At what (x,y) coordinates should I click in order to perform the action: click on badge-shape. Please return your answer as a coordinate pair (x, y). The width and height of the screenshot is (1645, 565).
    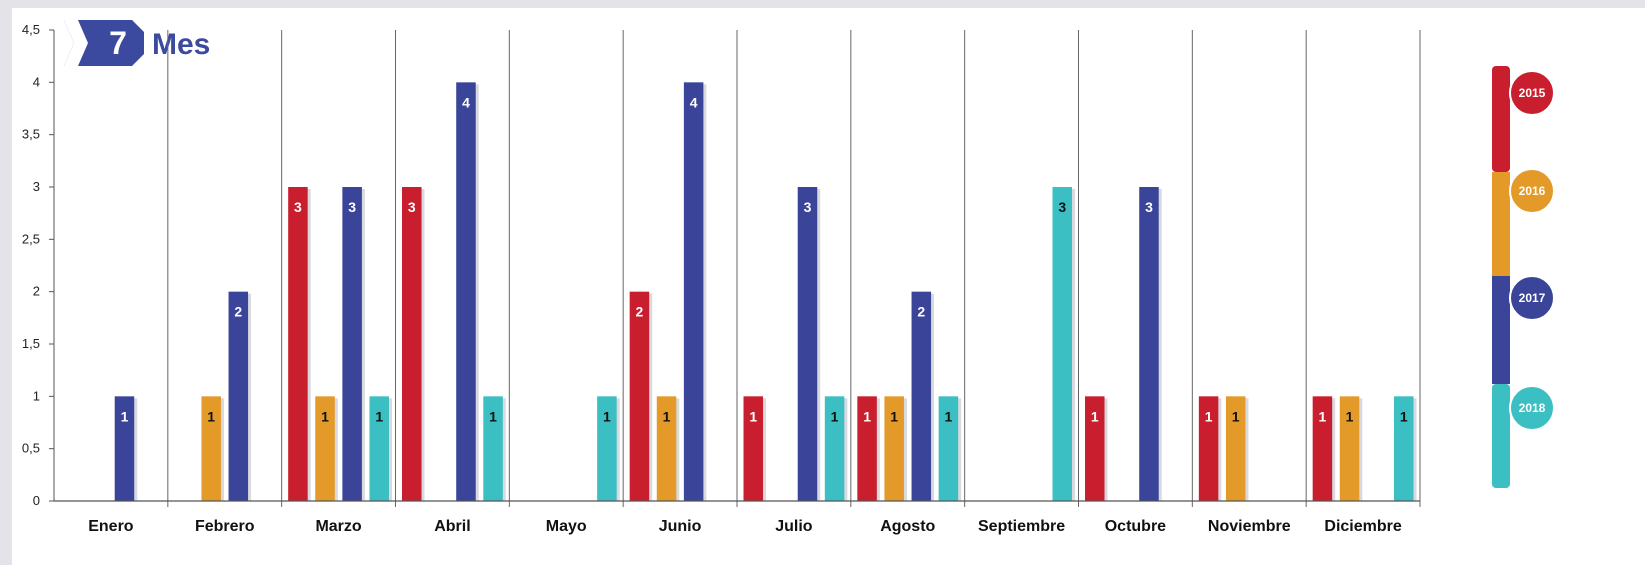
    Looking at the image, I should click on (104, 43).